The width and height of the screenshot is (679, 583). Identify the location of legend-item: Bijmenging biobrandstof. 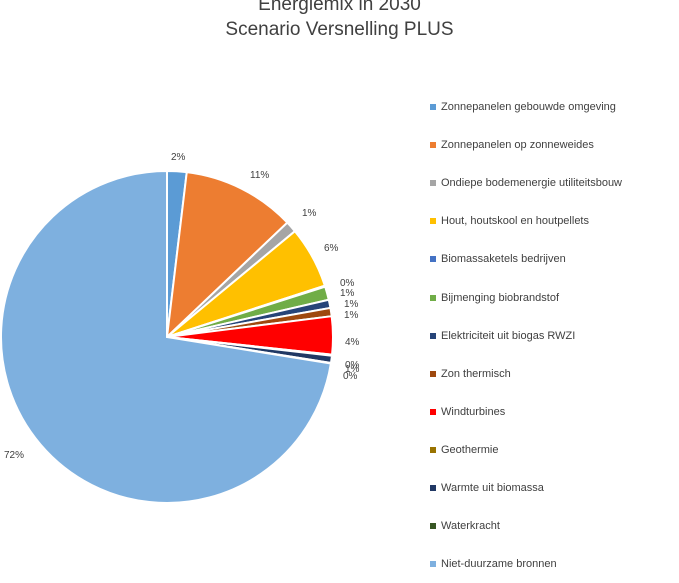
(552, 297).